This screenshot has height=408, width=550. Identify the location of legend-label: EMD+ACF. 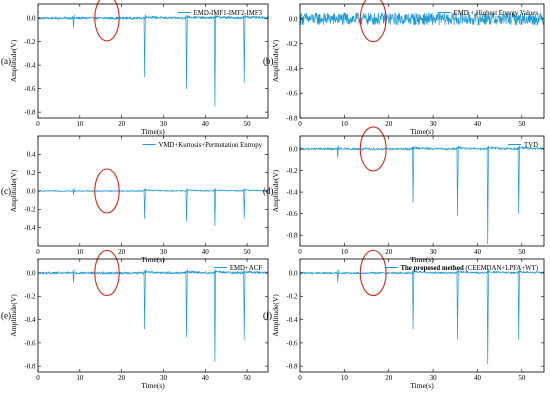
(246, 268).